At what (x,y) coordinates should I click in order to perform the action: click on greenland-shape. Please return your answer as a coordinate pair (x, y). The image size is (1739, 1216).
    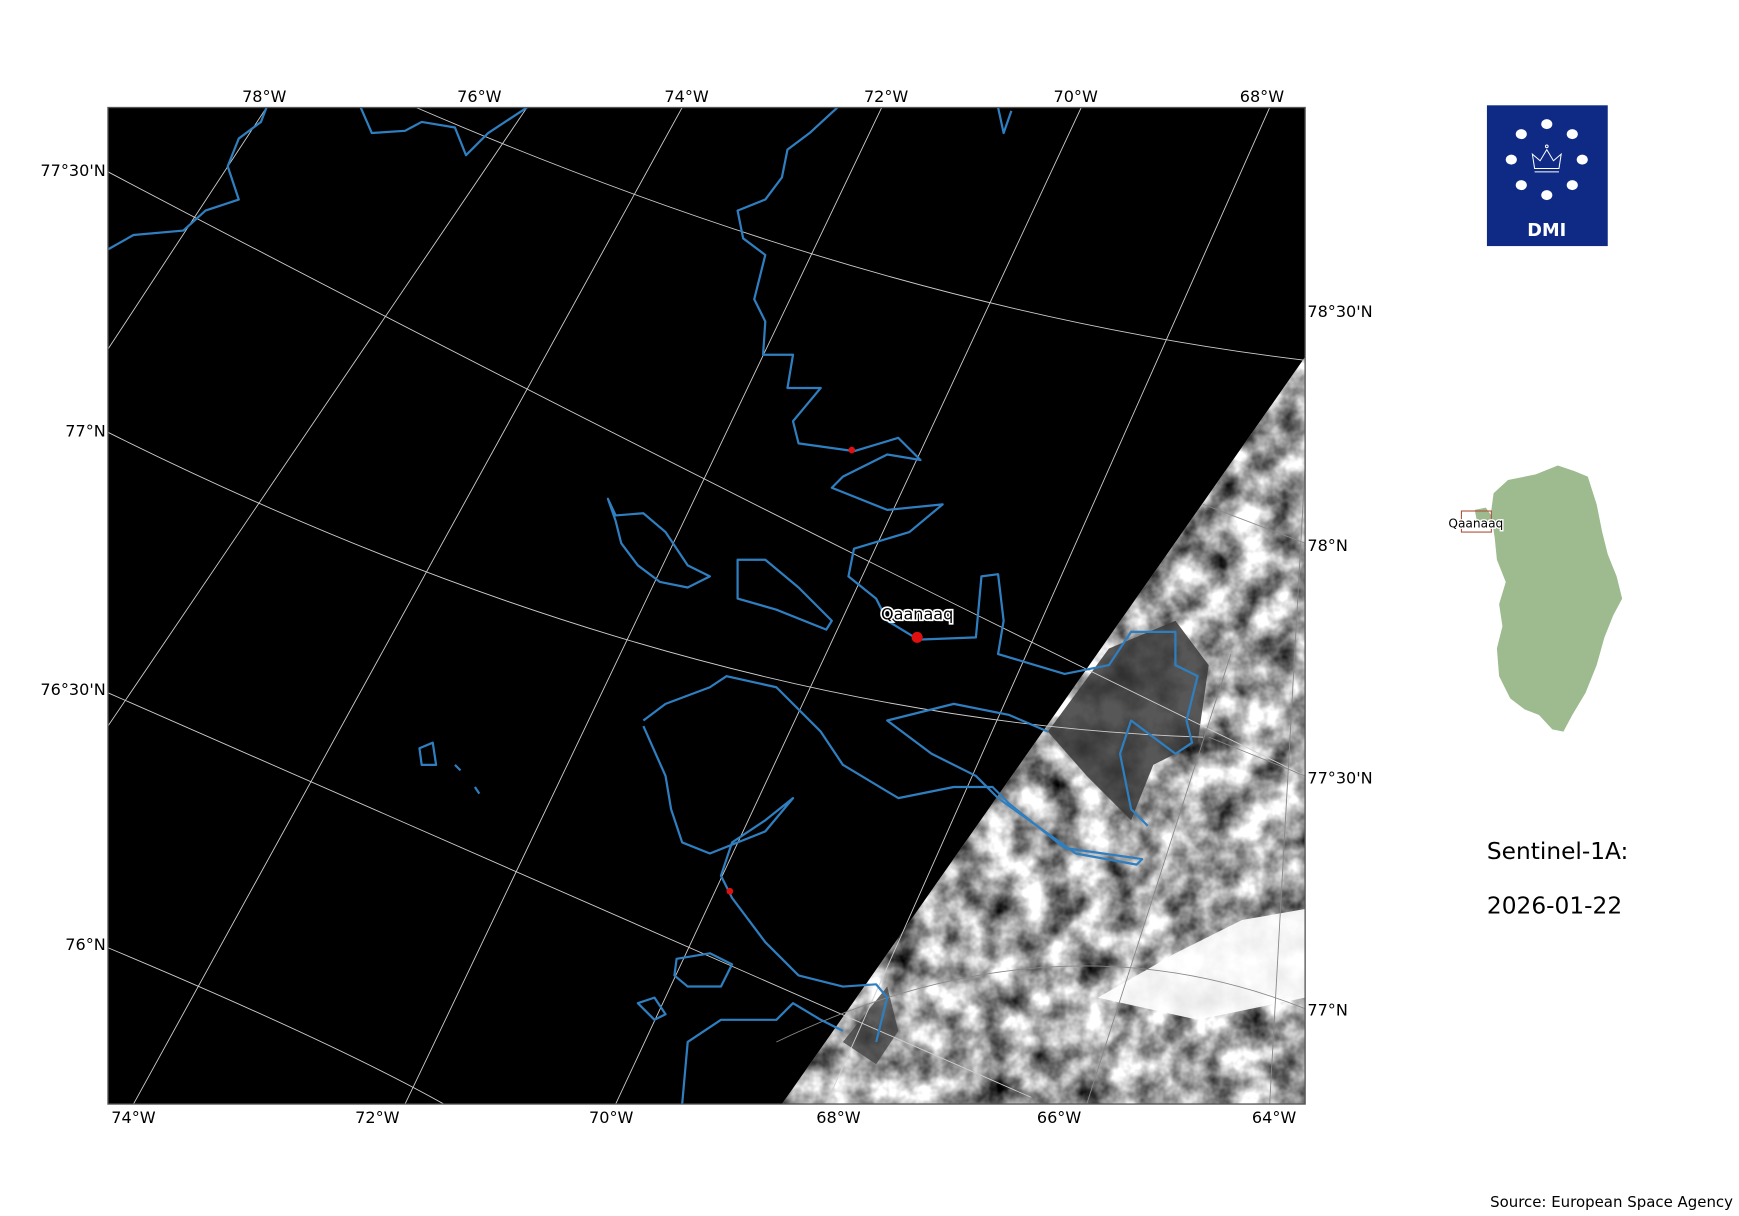
    Looking at the image, I should click on (1548, 598).